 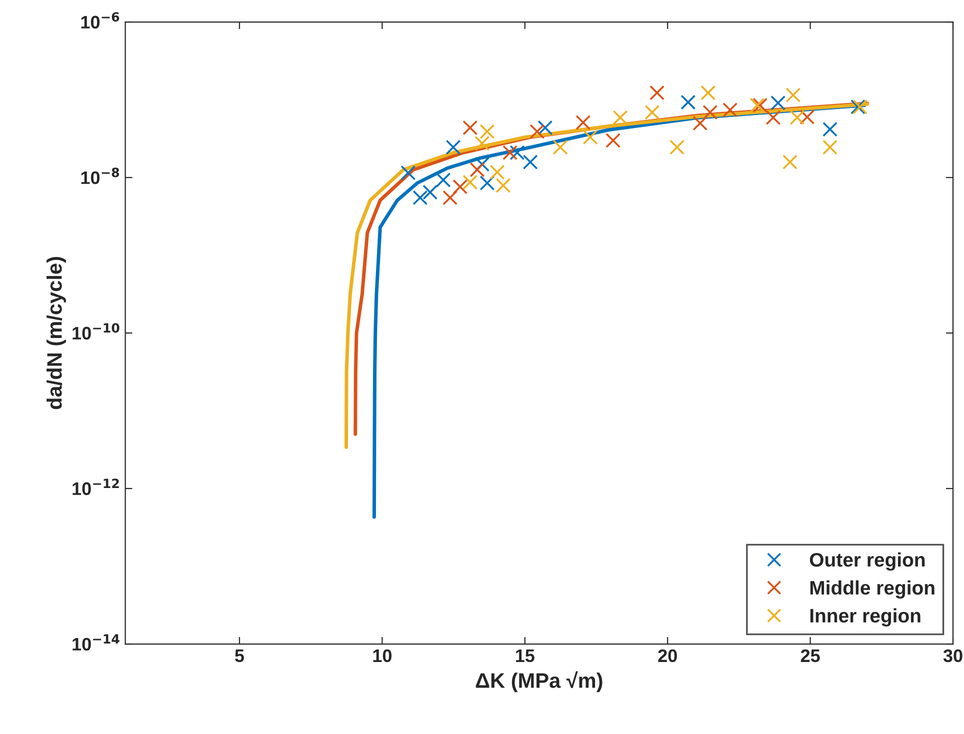 What do you see at coordinates (810, 655) in the screenshot?
I see `x-tick-label: 25` at bounding box center [810, 655].